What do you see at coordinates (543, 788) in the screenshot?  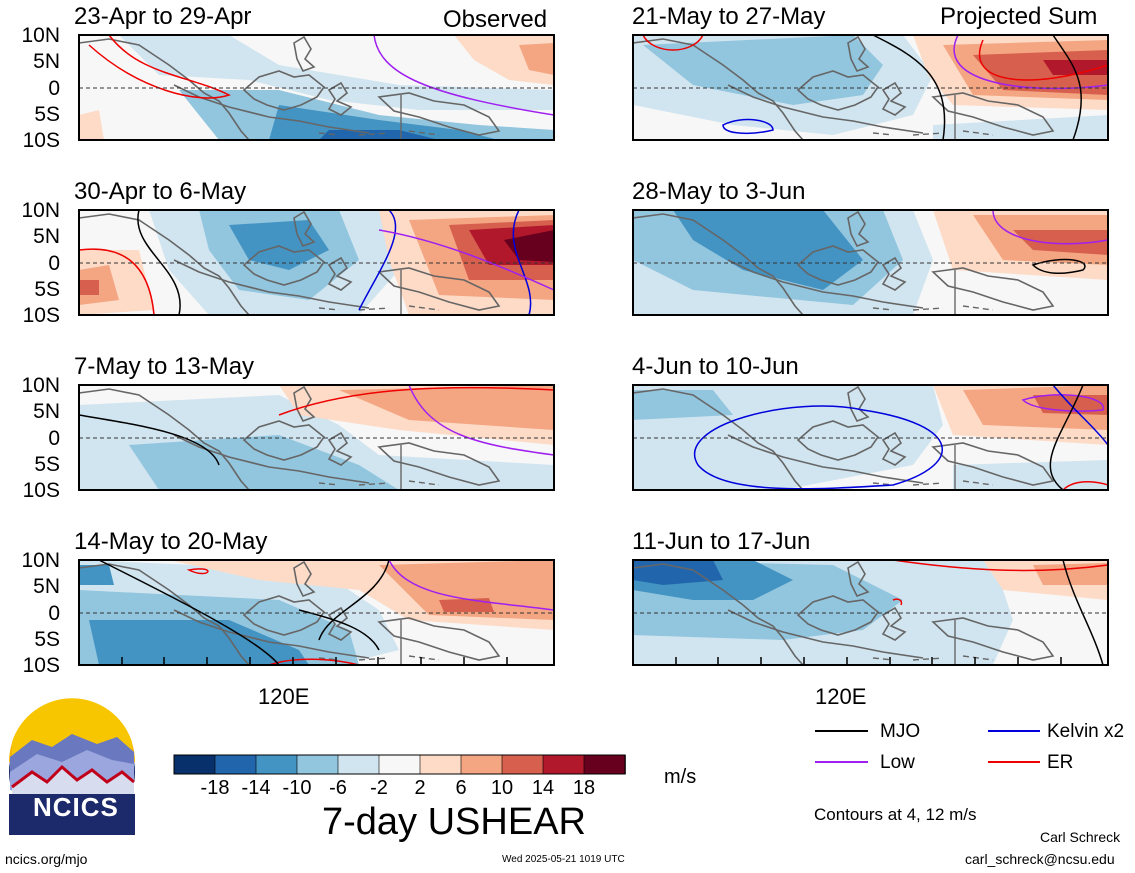 I see `colorbar-tick: 14` at bounding box center [543, 788].